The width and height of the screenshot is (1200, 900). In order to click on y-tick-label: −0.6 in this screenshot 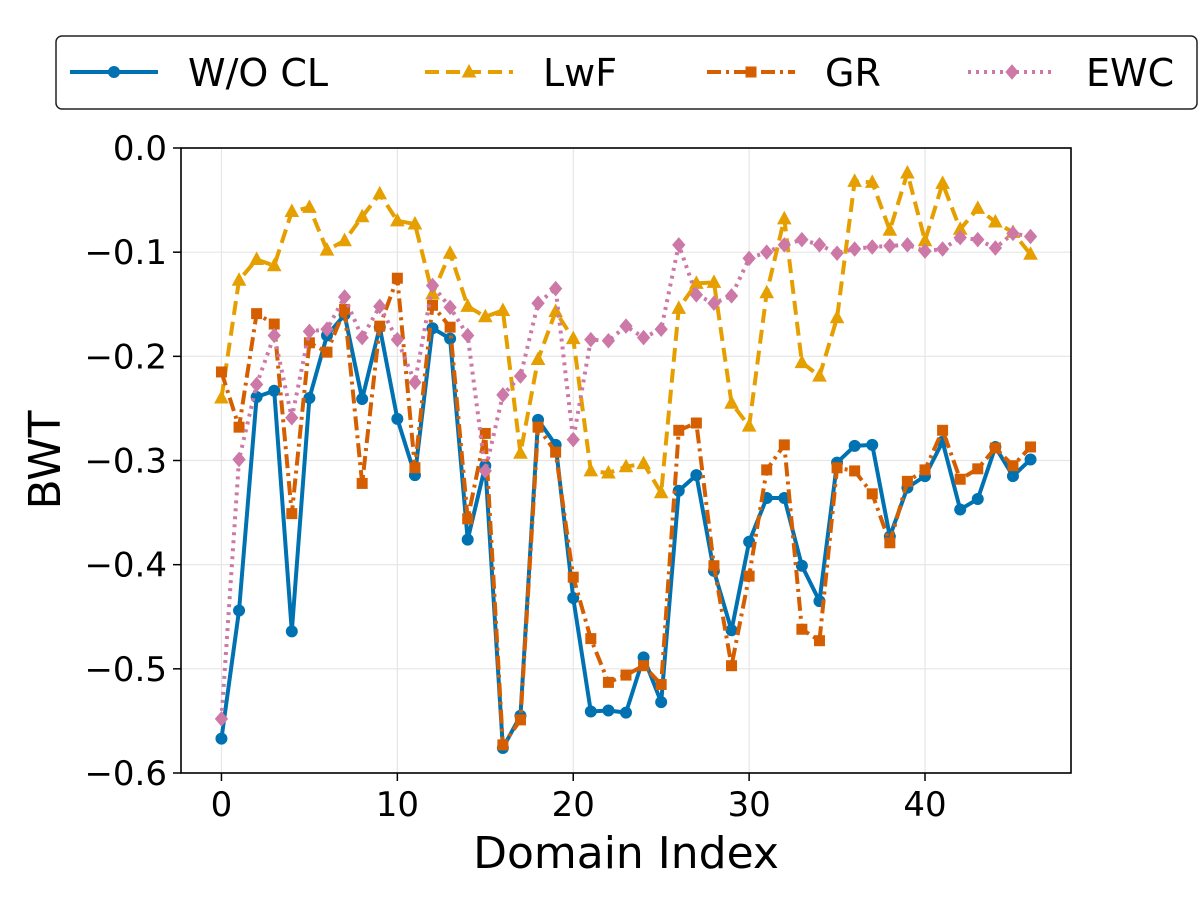, I will do `click(125, 774)`.